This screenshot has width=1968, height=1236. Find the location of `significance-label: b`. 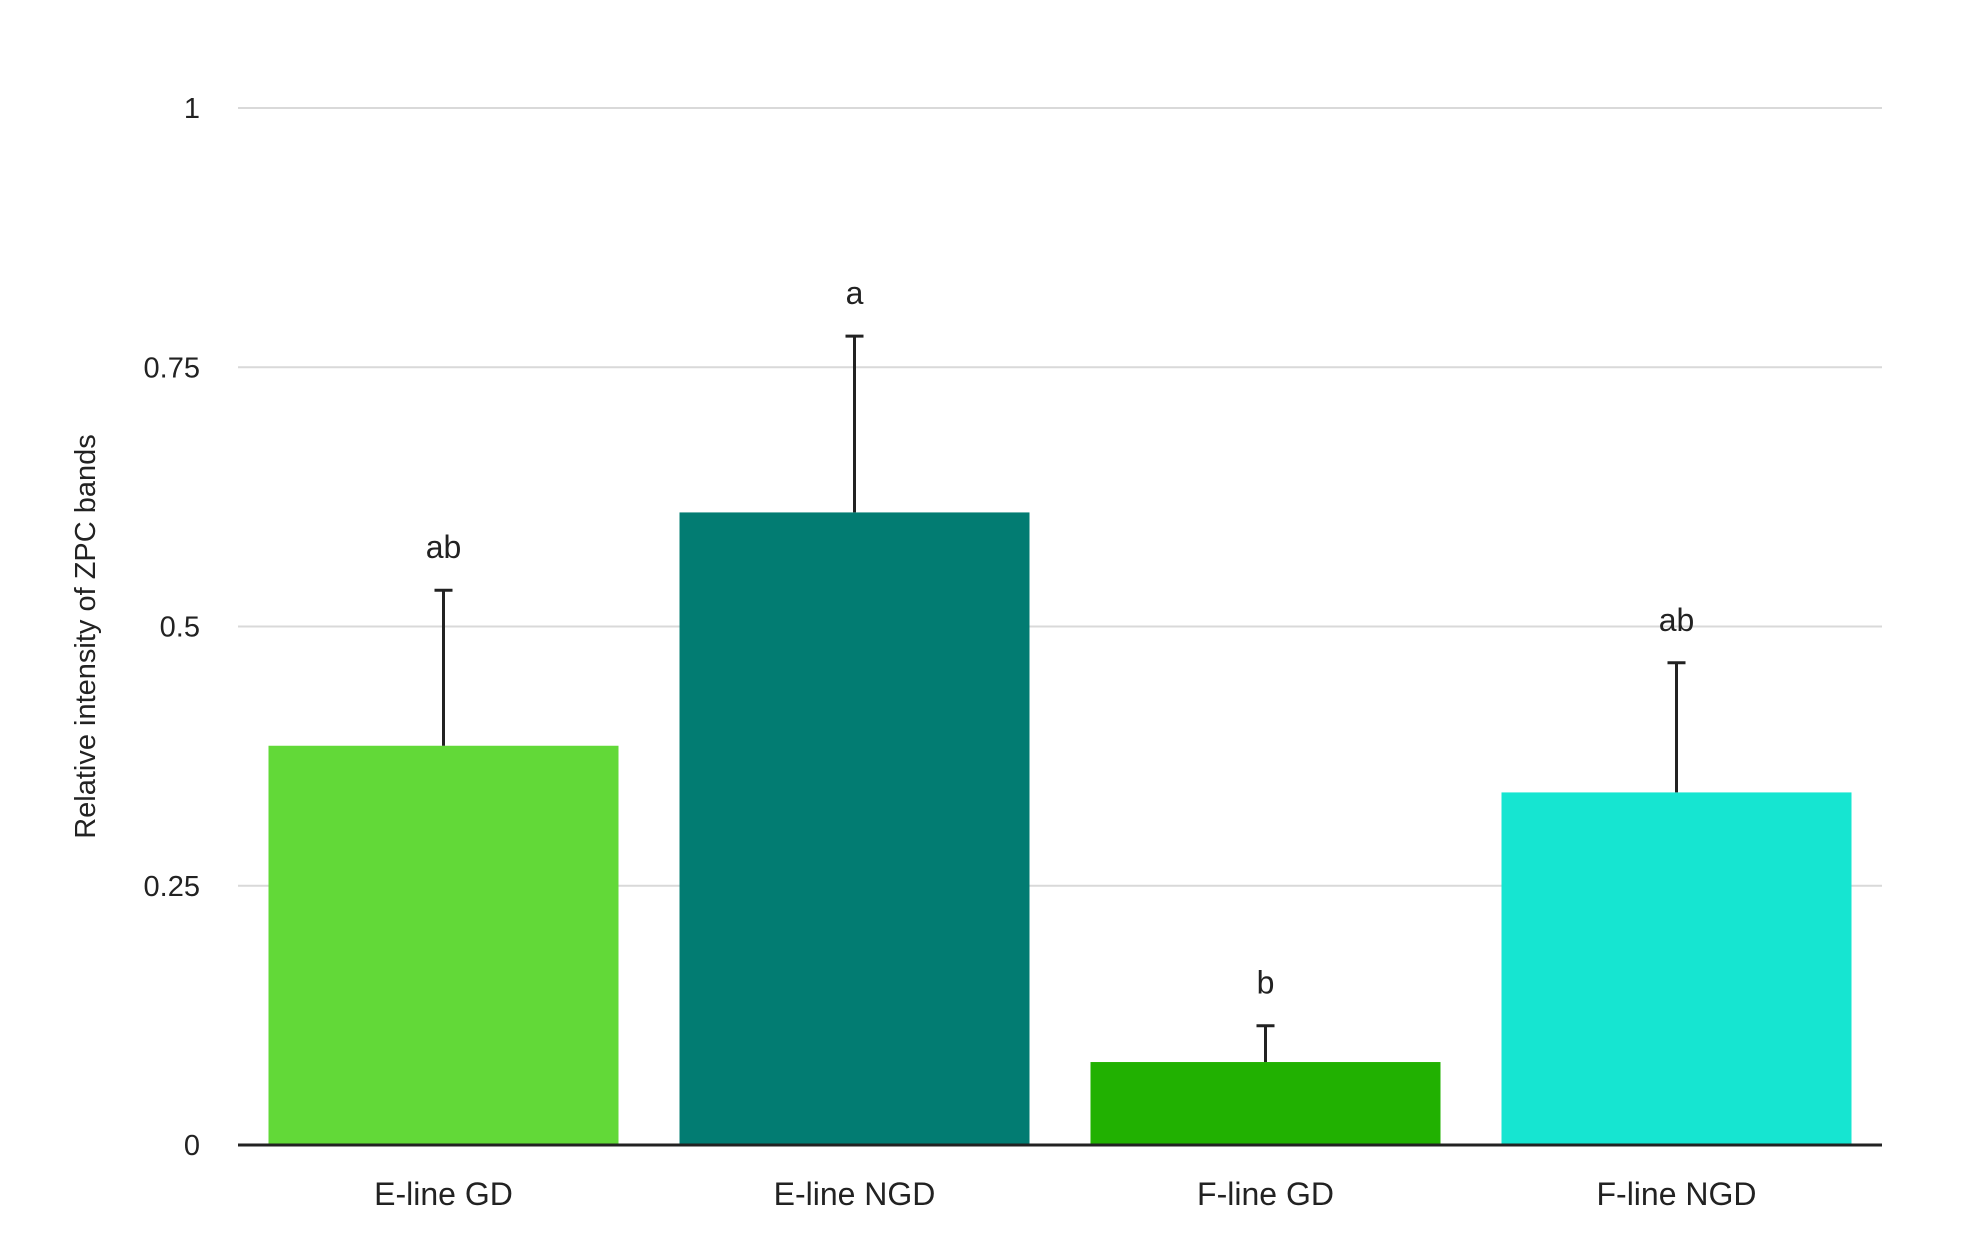

significance-label: b is located at coordinates (1266, 983).